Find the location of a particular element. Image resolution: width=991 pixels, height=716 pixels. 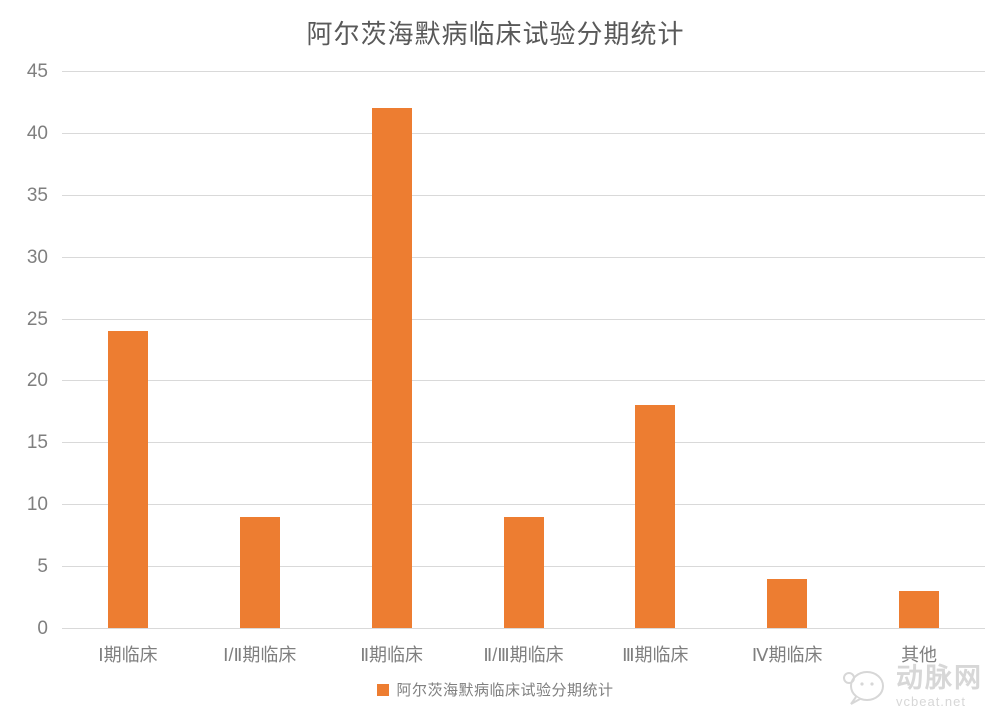

y-axis-tick-label: 25 is located at coordinates (37, 319).